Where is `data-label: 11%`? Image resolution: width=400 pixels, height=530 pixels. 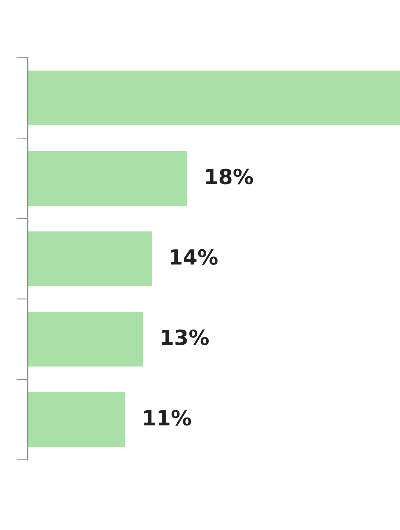 data-label: 11% is located at coordinates (168, 418).